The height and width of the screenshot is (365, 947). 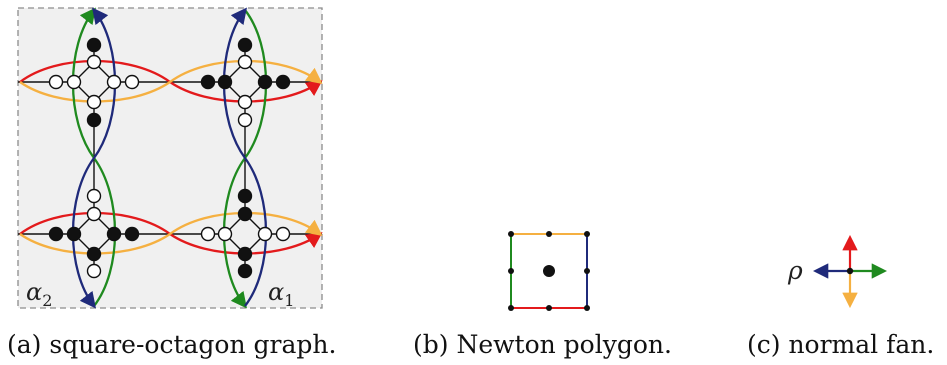 I want to click on panel-b-newton-polygon, so click(x=549, y=271).